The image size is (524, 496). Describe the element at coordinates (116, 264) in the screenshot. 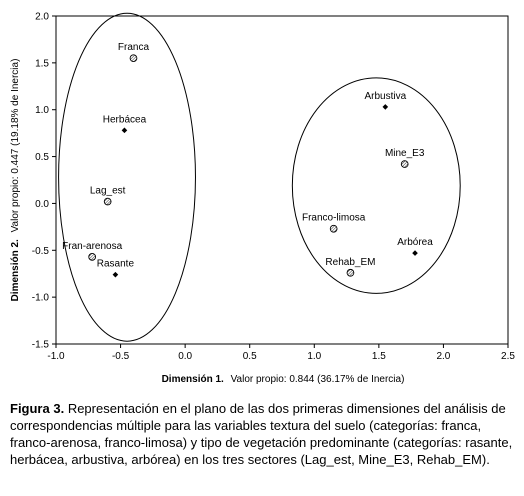

I see `point-label: Rasante` at that location.